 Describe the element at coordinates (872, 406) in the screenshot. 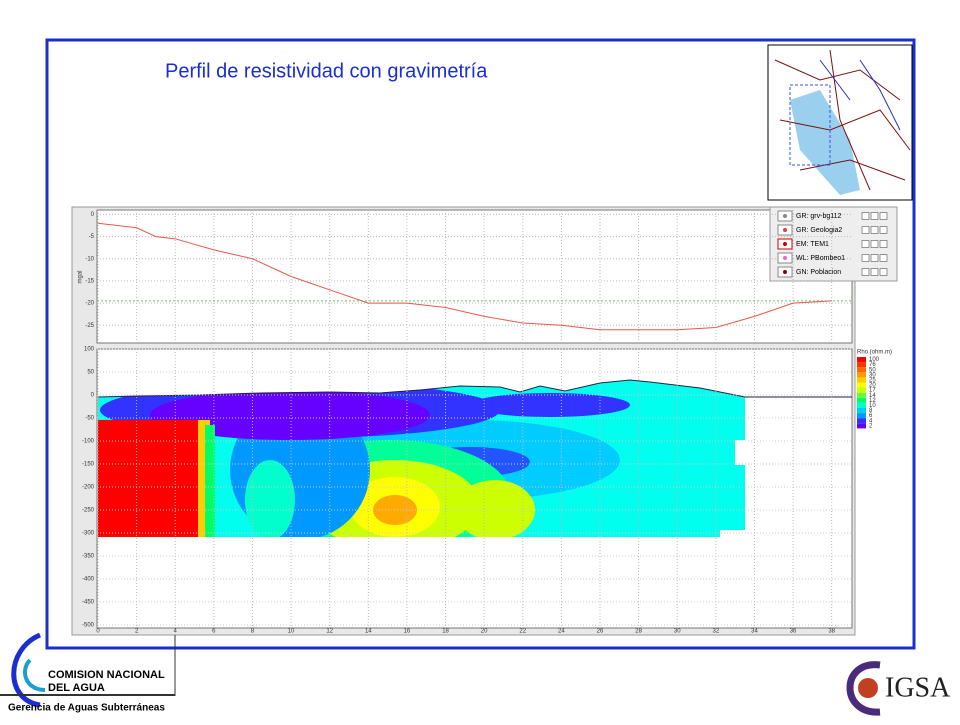

I see `scale-label: 10` at that location.